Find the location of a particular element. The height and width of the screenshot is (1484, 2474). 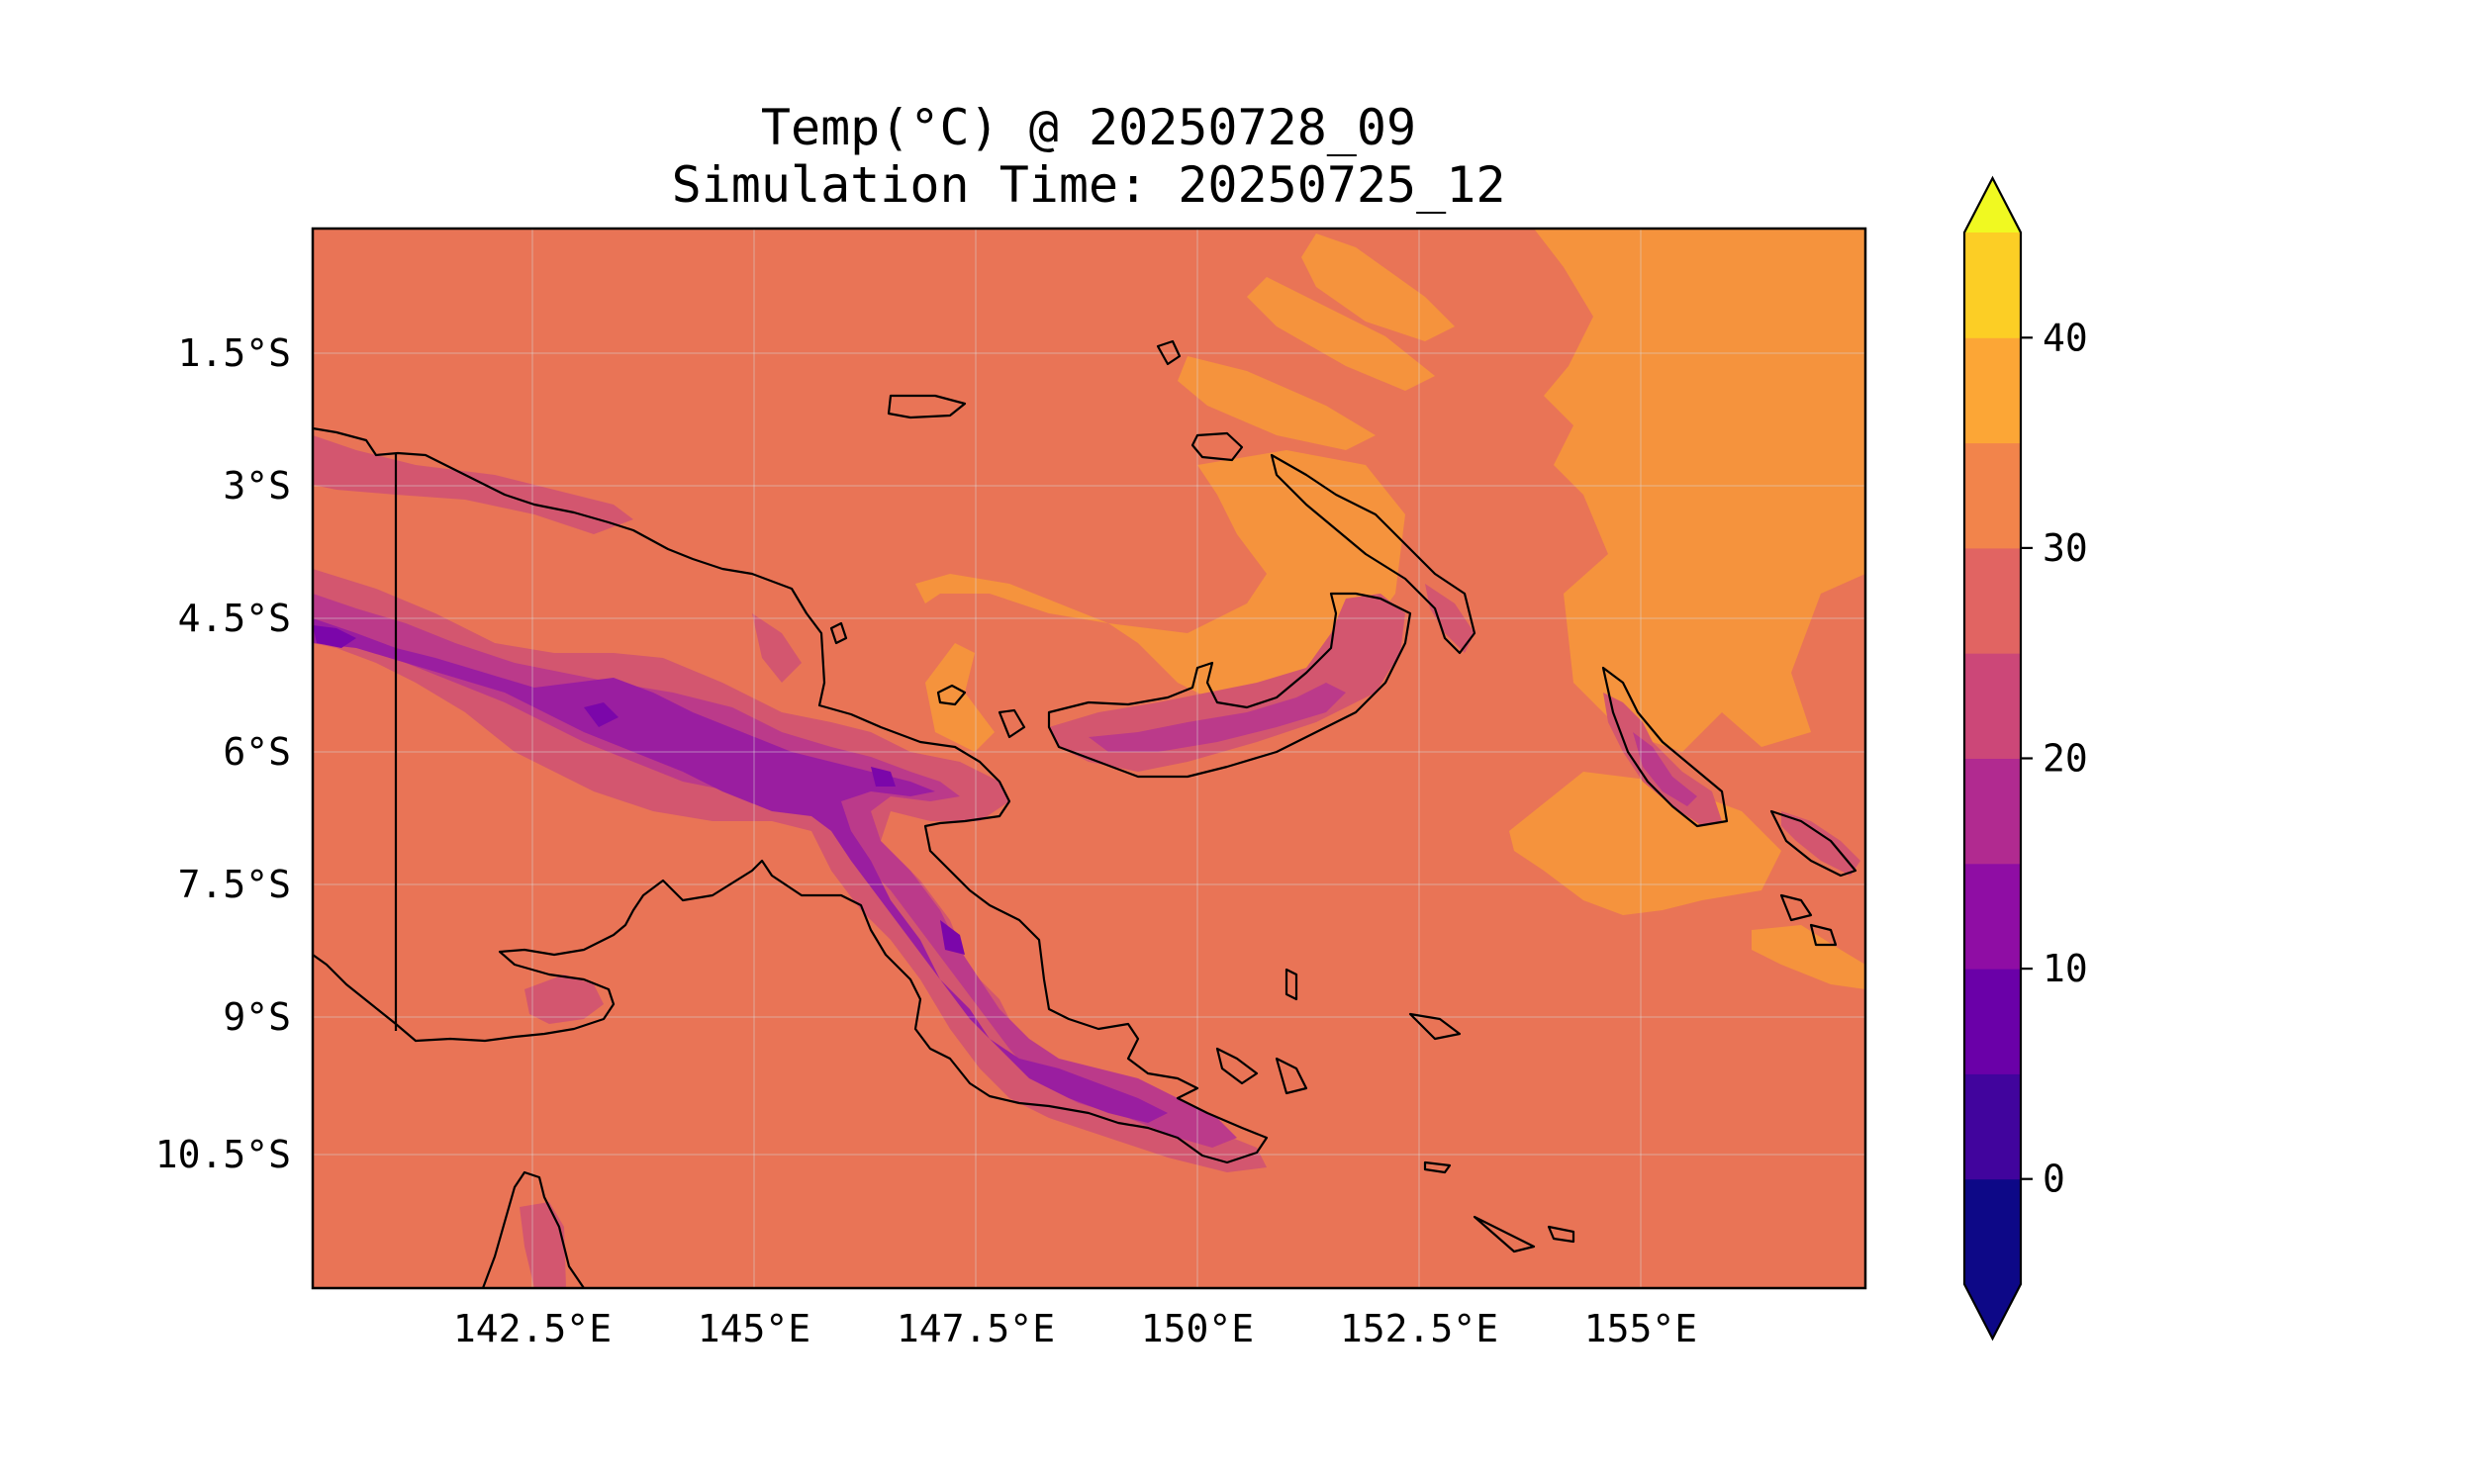

coast-manus is located at coordinates (927, 406).